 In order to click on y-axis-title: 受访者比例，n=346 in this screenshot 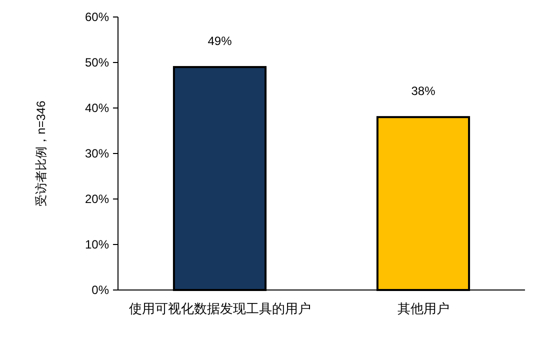, I will do `click(41, 153)`.